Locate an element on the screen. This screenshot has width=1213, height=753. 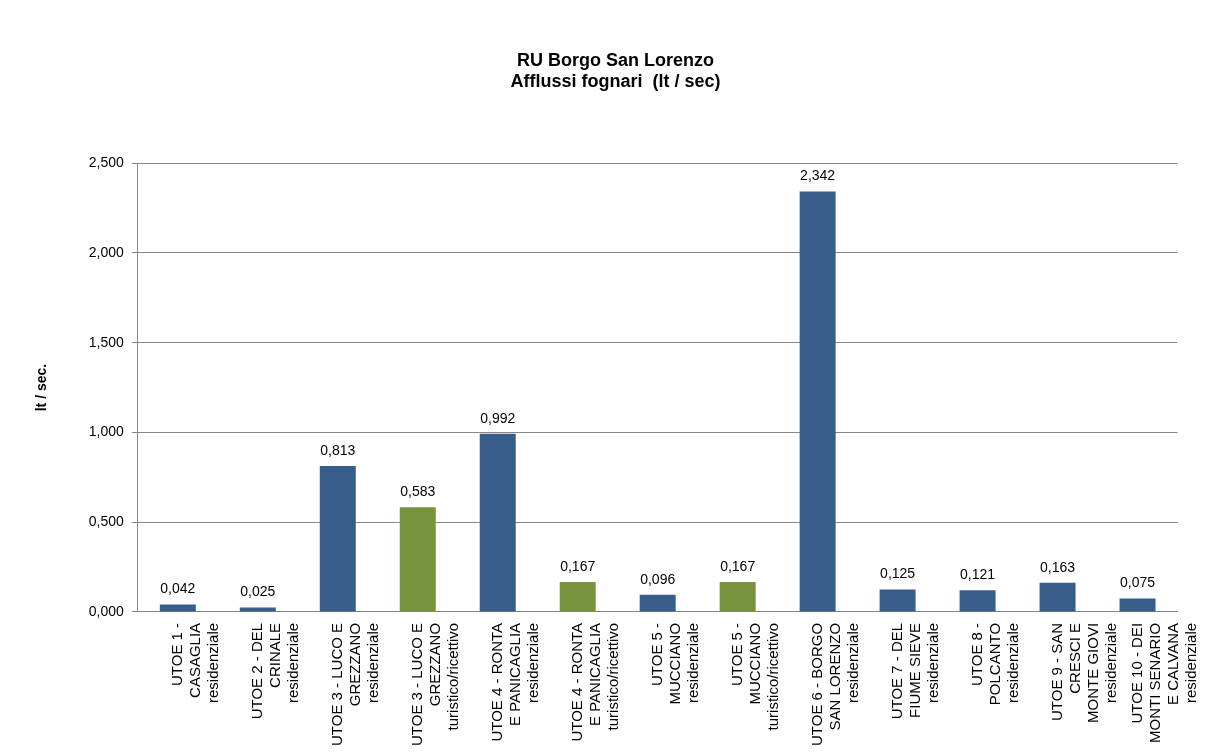
chart-title: RU Borgo San Lorenzo is located at coordinates (615, 59).